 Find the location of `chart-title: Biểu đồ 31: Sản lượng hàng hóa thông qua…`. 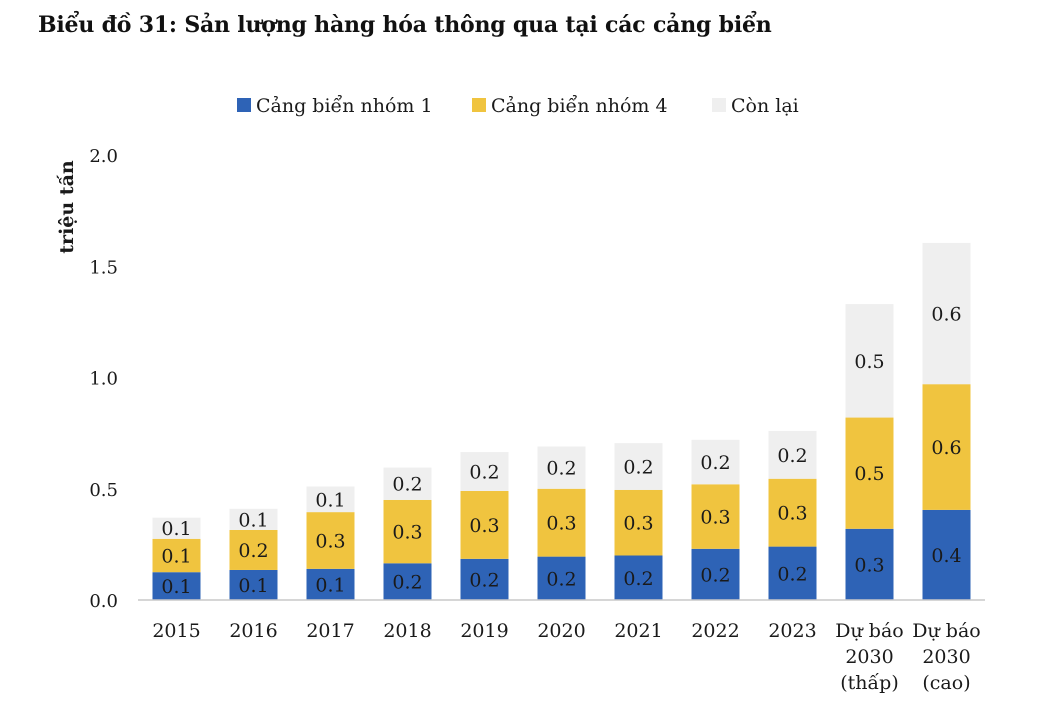

chart-title: Biểu đồ 31: Sản lượng hàng hóa thông qua… is located at coordinates (405, 25).